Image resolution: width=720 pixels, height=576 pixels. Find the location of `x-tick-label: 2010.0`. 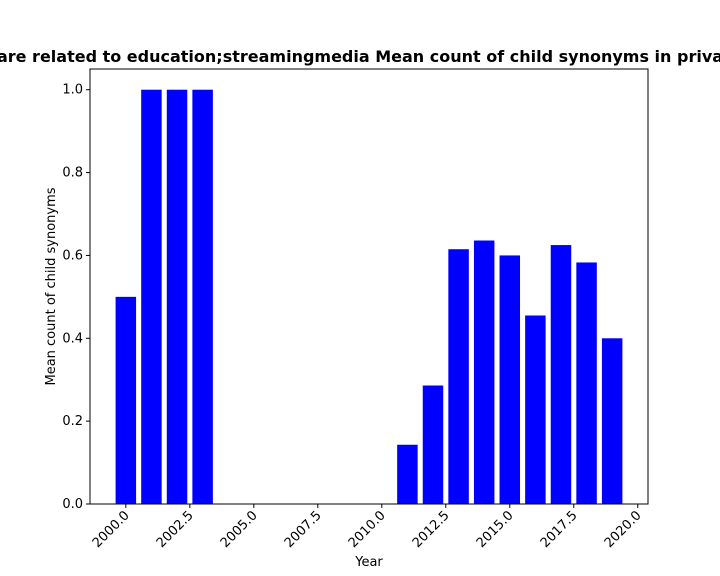

x-tick-label: 2010.0 is located at coordinates (367, 529).